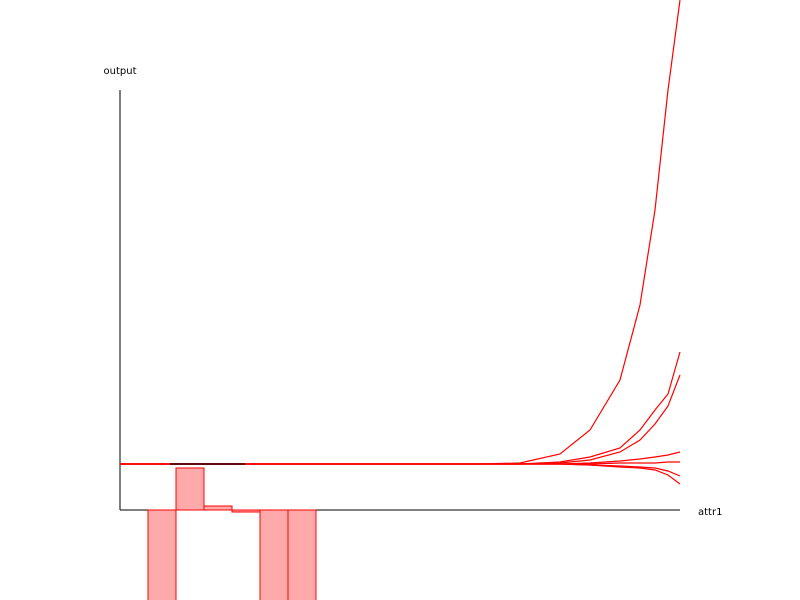  I want to click on series-line, so click(400, 408).